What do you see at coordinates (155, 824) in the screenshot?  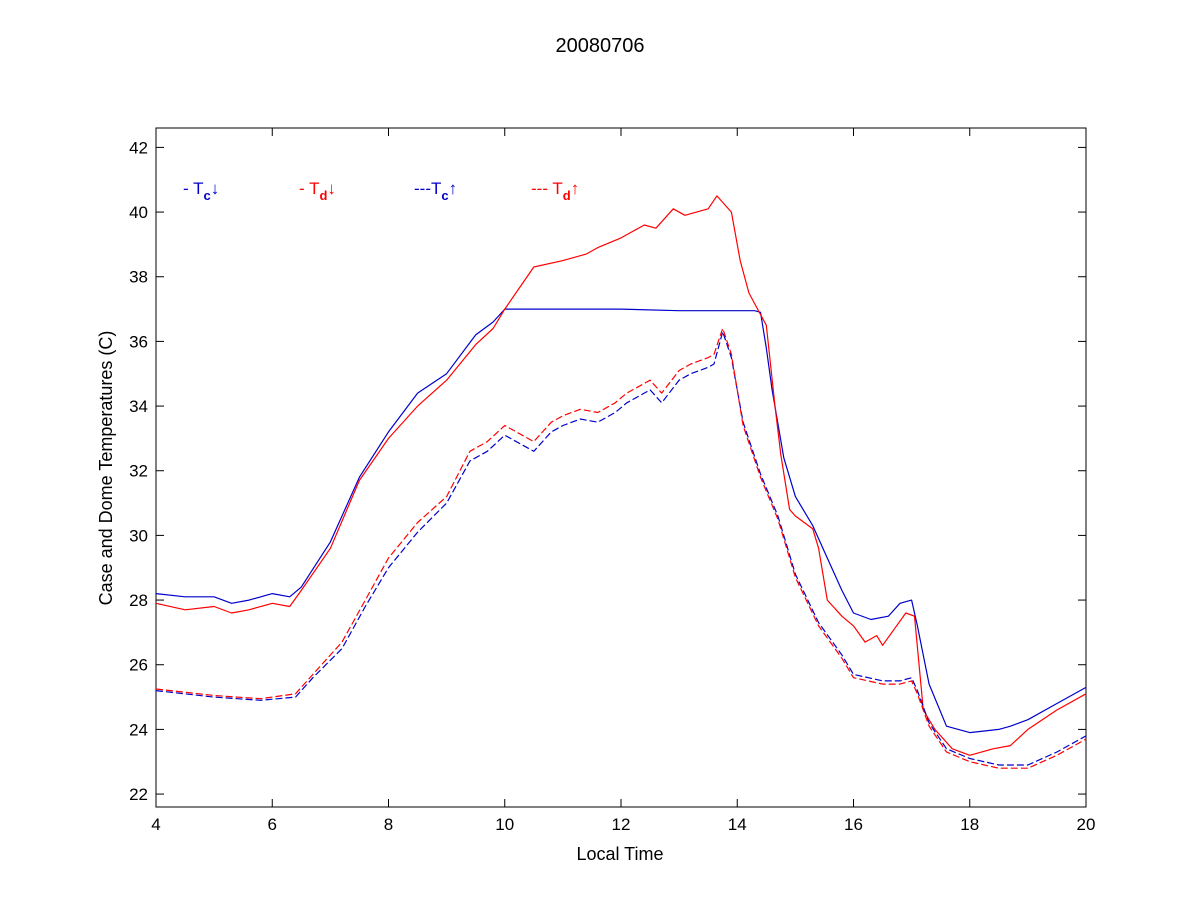 I see `x-tick-label: 4` at bounding box center [155, 824].